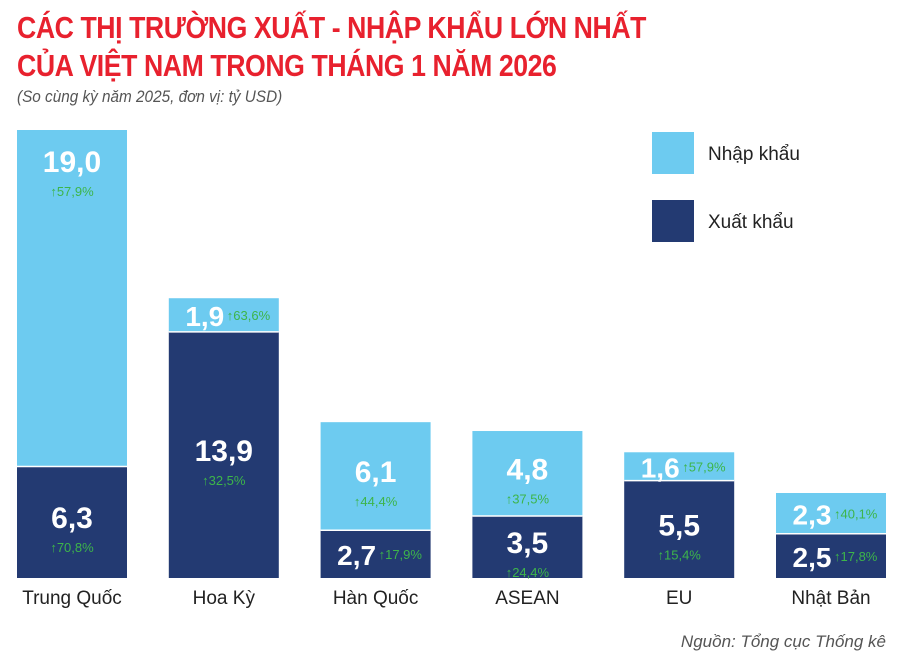  I want to click on change-label: ↑70,8%, so click(72, 547).